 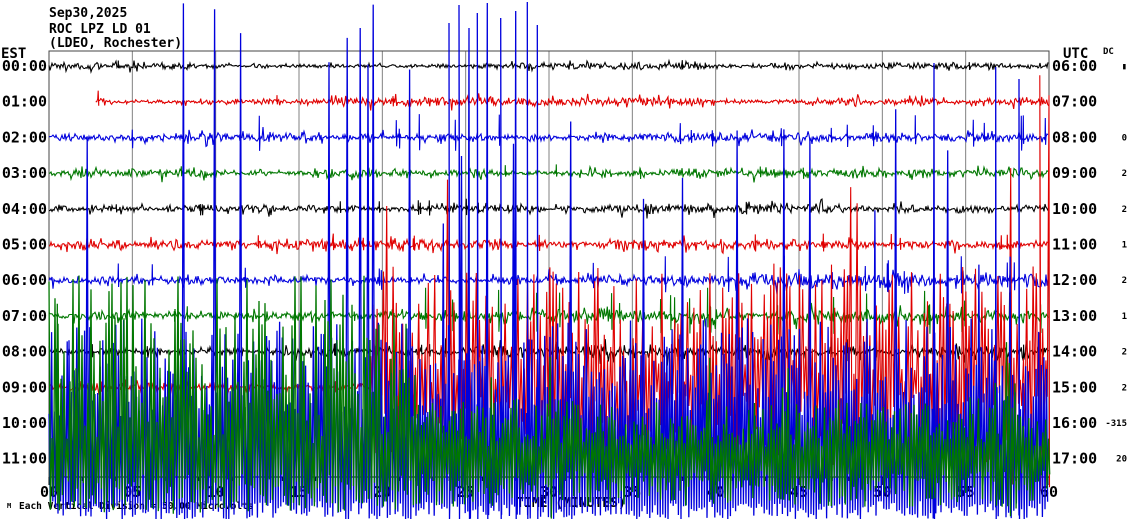 I want to click on est-time-label: 09:00, so click(x=24, y=387).